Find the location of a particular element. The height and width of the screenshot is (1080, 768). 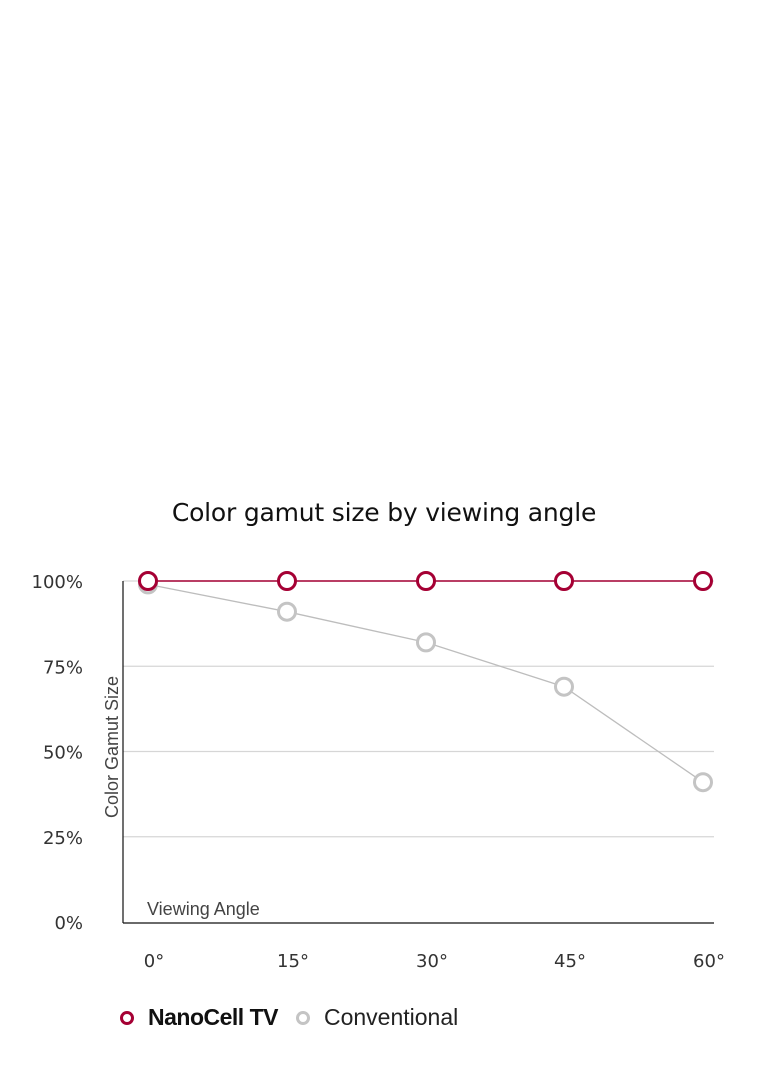

legend: NanoCell TV Conventional is located at coordinates (298, 1017).